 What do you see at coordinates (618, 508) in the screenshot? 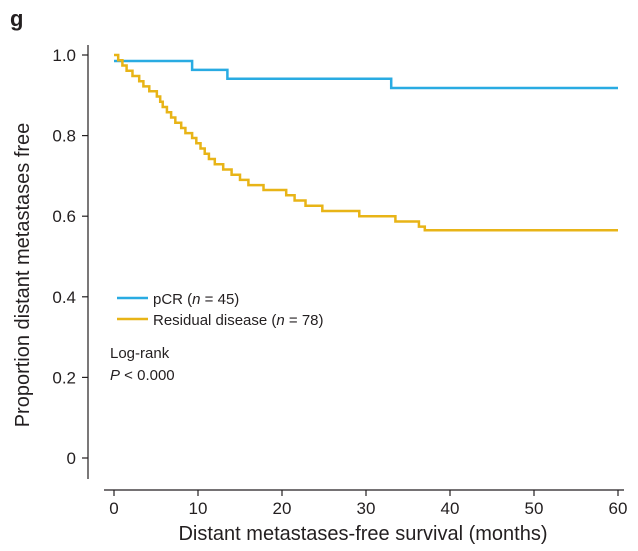
I see `x-tick-label: 60` at bounding box center [618, 508].